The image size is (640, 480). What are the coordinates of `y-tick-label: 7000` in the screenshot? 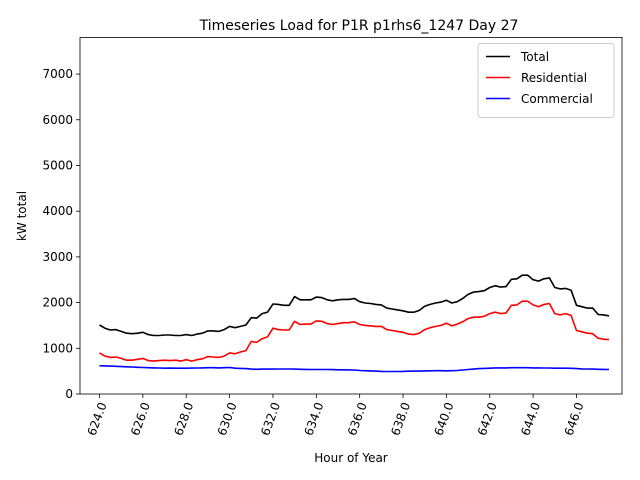 It's located at (57, 74).